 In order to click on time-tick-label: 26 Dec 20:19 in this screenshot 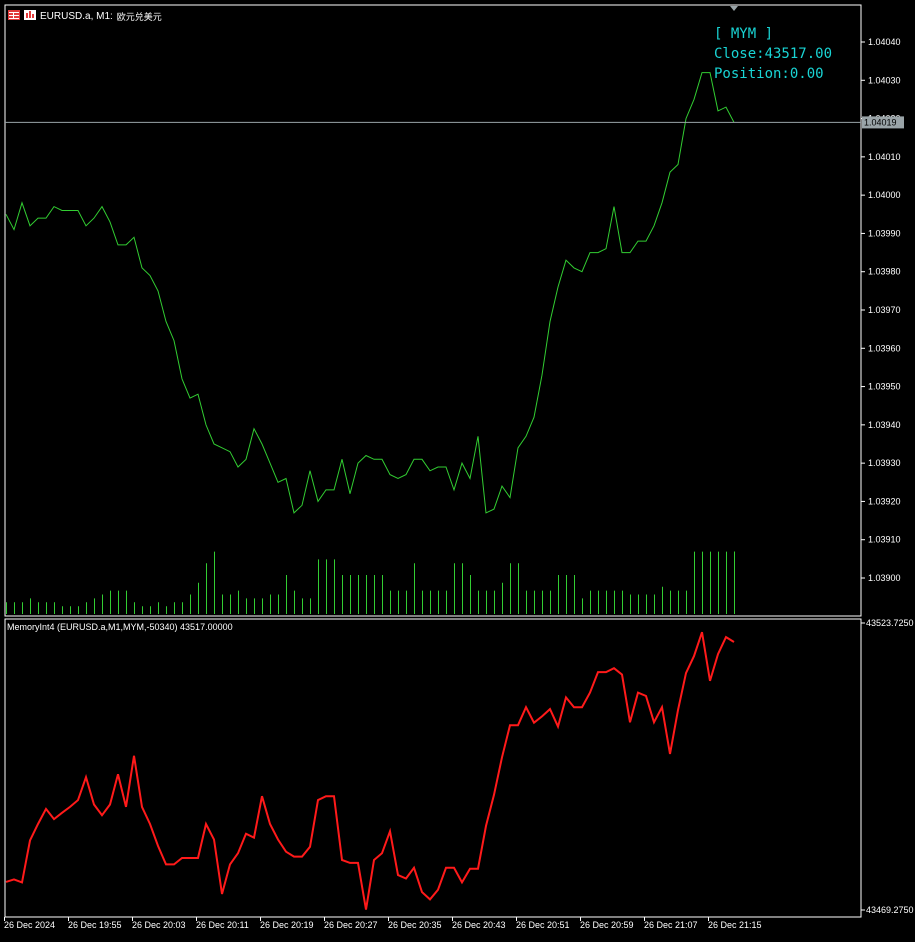, I will do `click(287, 925)`.